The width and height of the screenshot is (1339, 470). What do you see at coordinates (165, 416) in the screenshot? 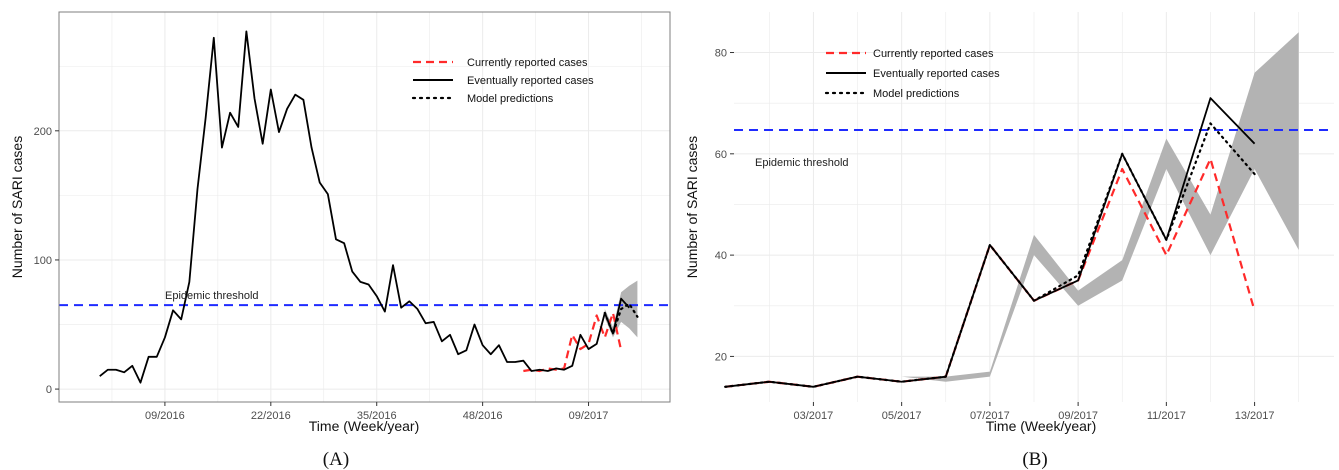
I see `x-tick-label: 09/2016` at bounding box center [165, 416].